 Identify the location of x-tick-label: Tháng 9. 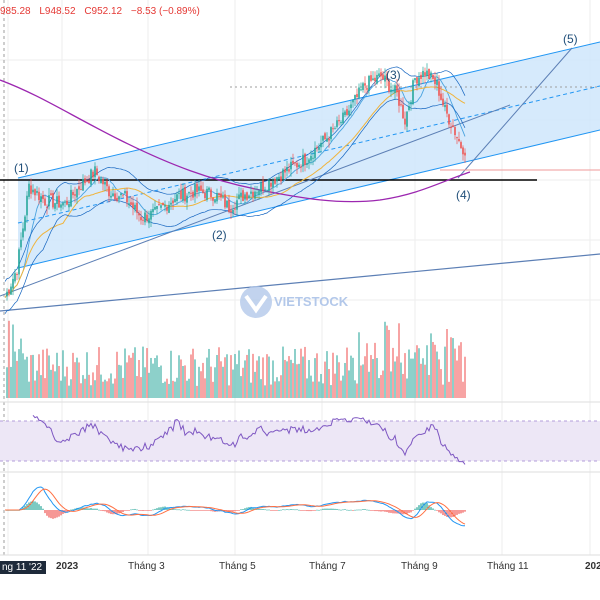
(419, 566).